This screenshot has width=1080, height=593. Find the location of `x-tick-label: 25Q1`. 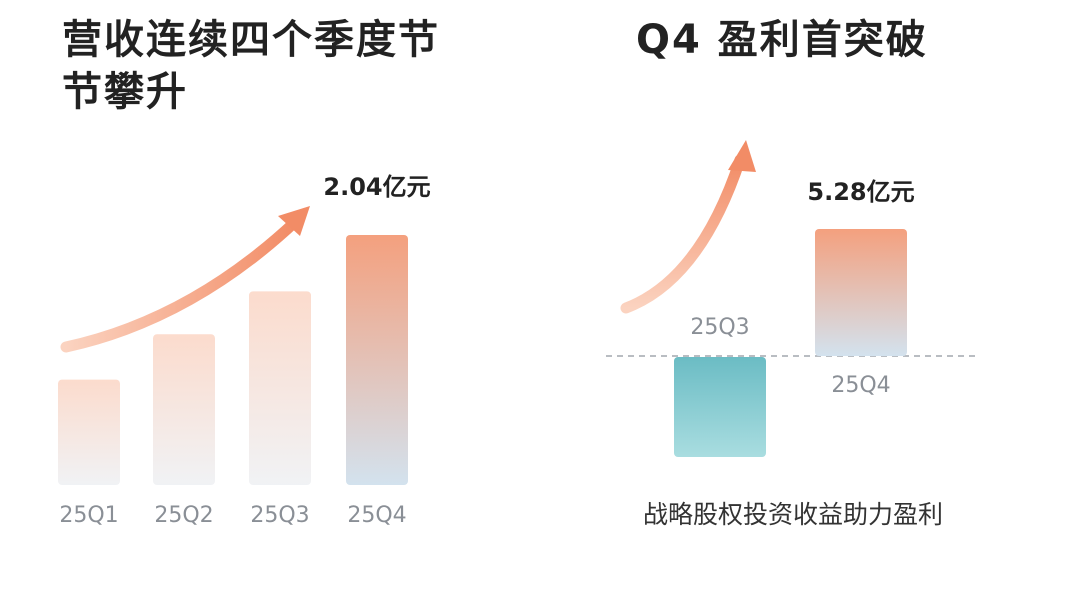

x-tick-label: 25Q1 is located at coordinates (88, 515).